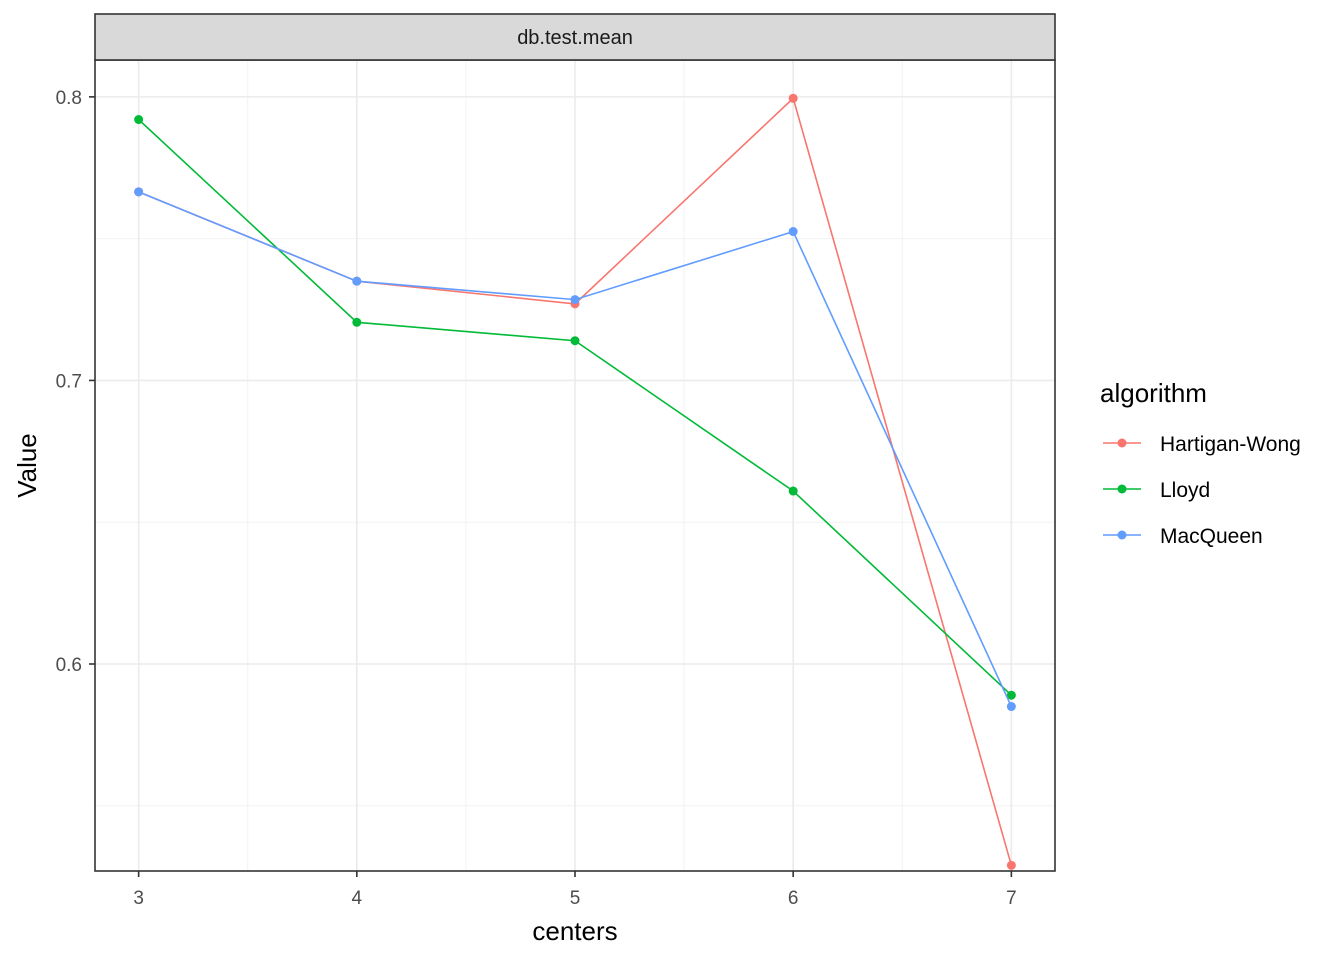 Image resolution: width=1344 pixels, height=965 pixels. I want to click on x-axis: 3 4 5 6 7, so click(575, 890).